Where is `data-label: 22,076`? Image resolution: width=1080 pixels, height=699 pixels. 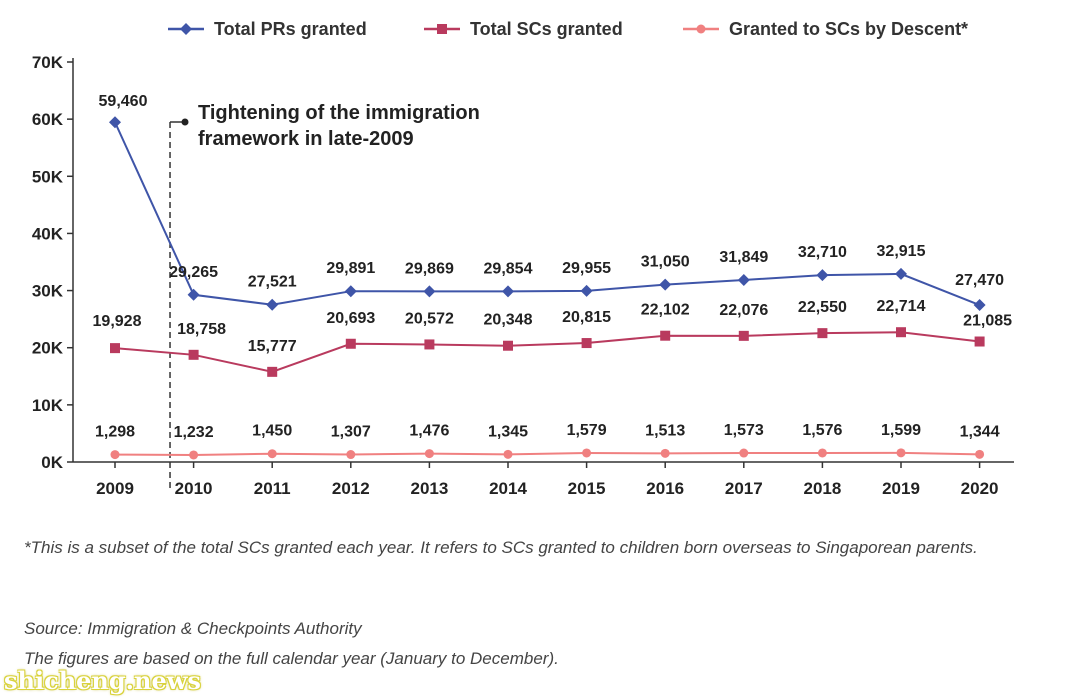
data-label: 22,076 is located at coordinates (743, 310).